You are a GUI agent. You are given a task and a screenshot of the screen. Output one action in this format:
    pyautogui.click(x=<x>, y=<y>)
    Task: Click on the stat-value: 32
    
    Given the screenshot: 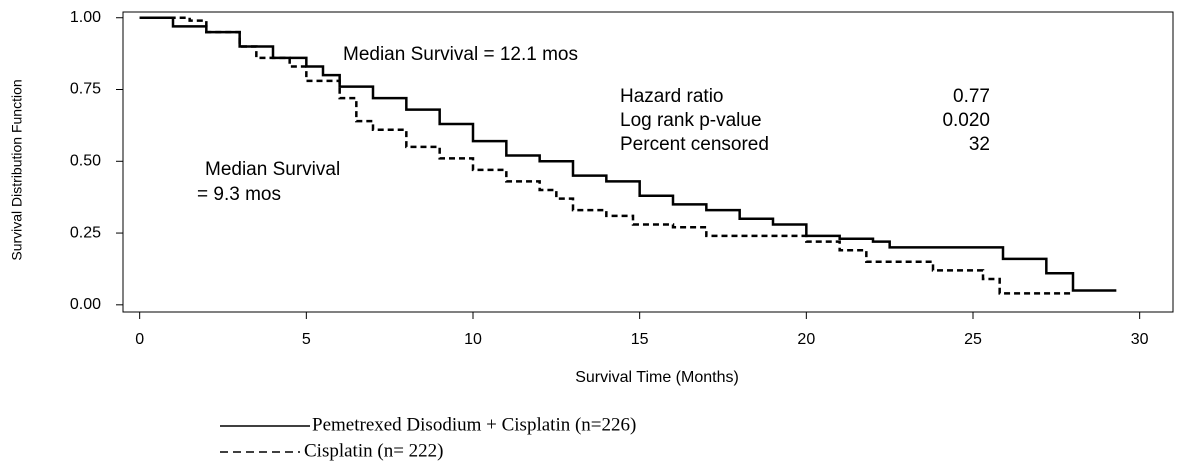 What is the action you would take?
    pyautogui.click(x=979, y=144)
    